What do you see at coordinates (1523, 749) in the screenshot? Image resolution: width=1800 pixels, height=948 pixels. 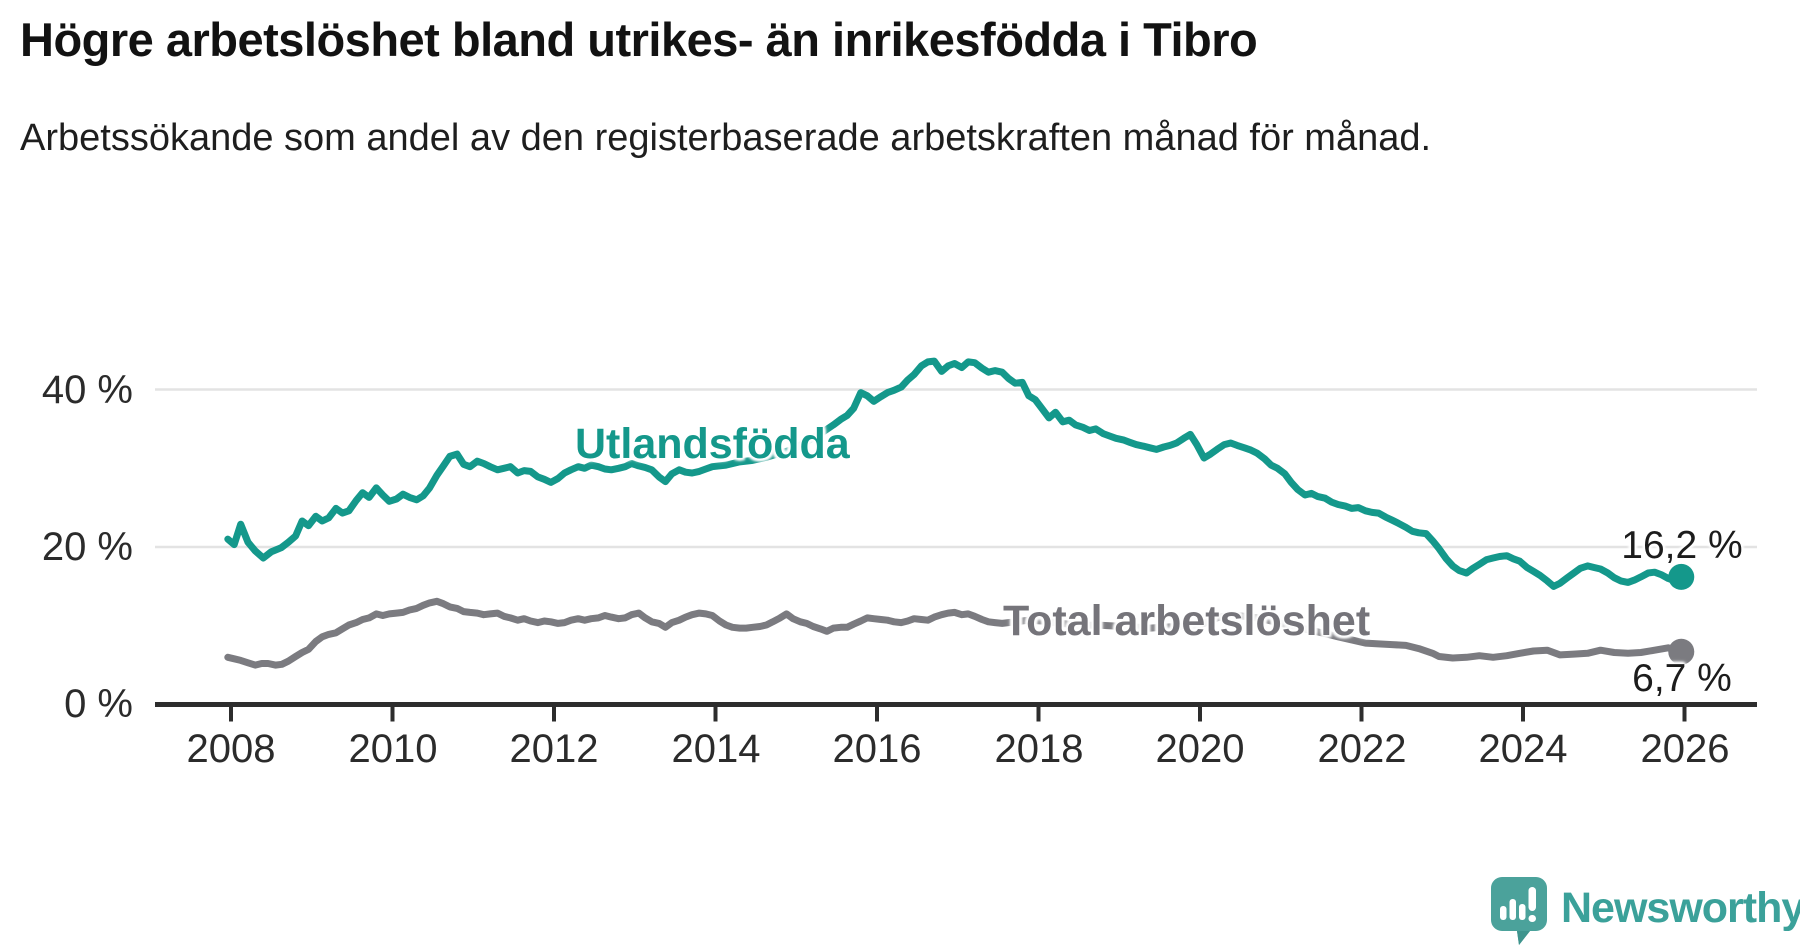 I see `x-tick-label-2024: 2024` at bounding box center [1523, 749].